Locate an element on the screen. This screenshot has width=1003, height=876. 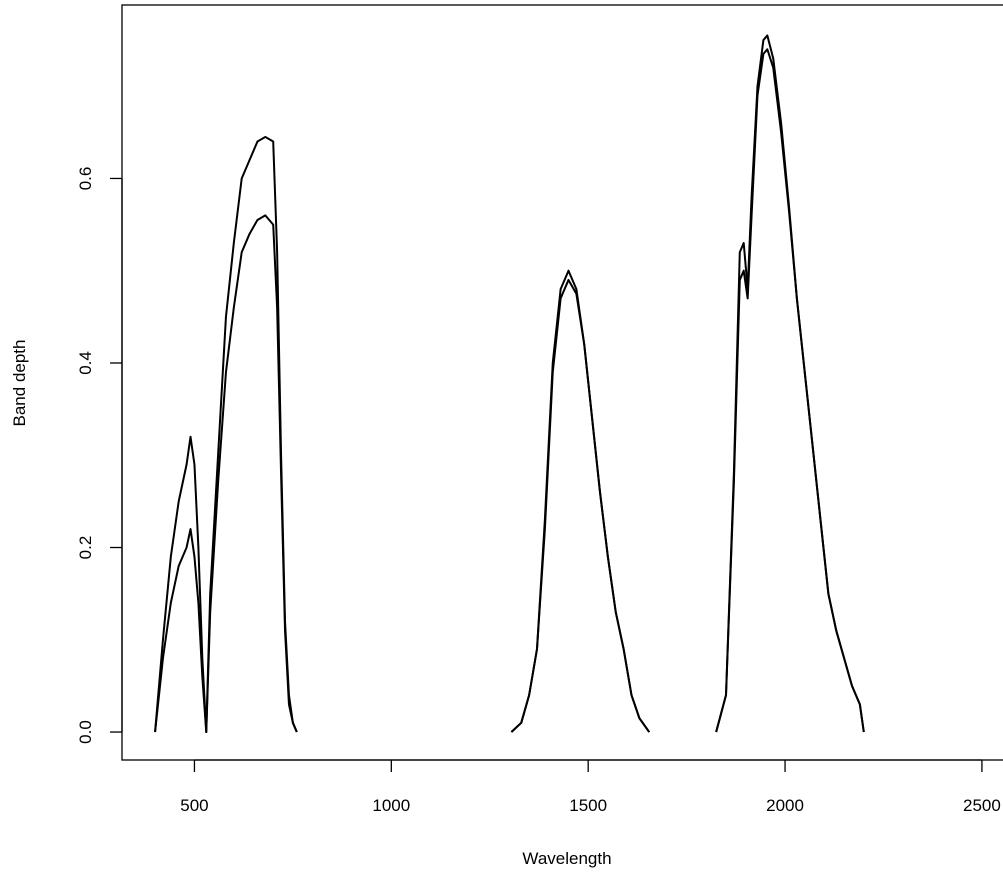
x-tick-label: 500 is located at coordinates (194, 805).